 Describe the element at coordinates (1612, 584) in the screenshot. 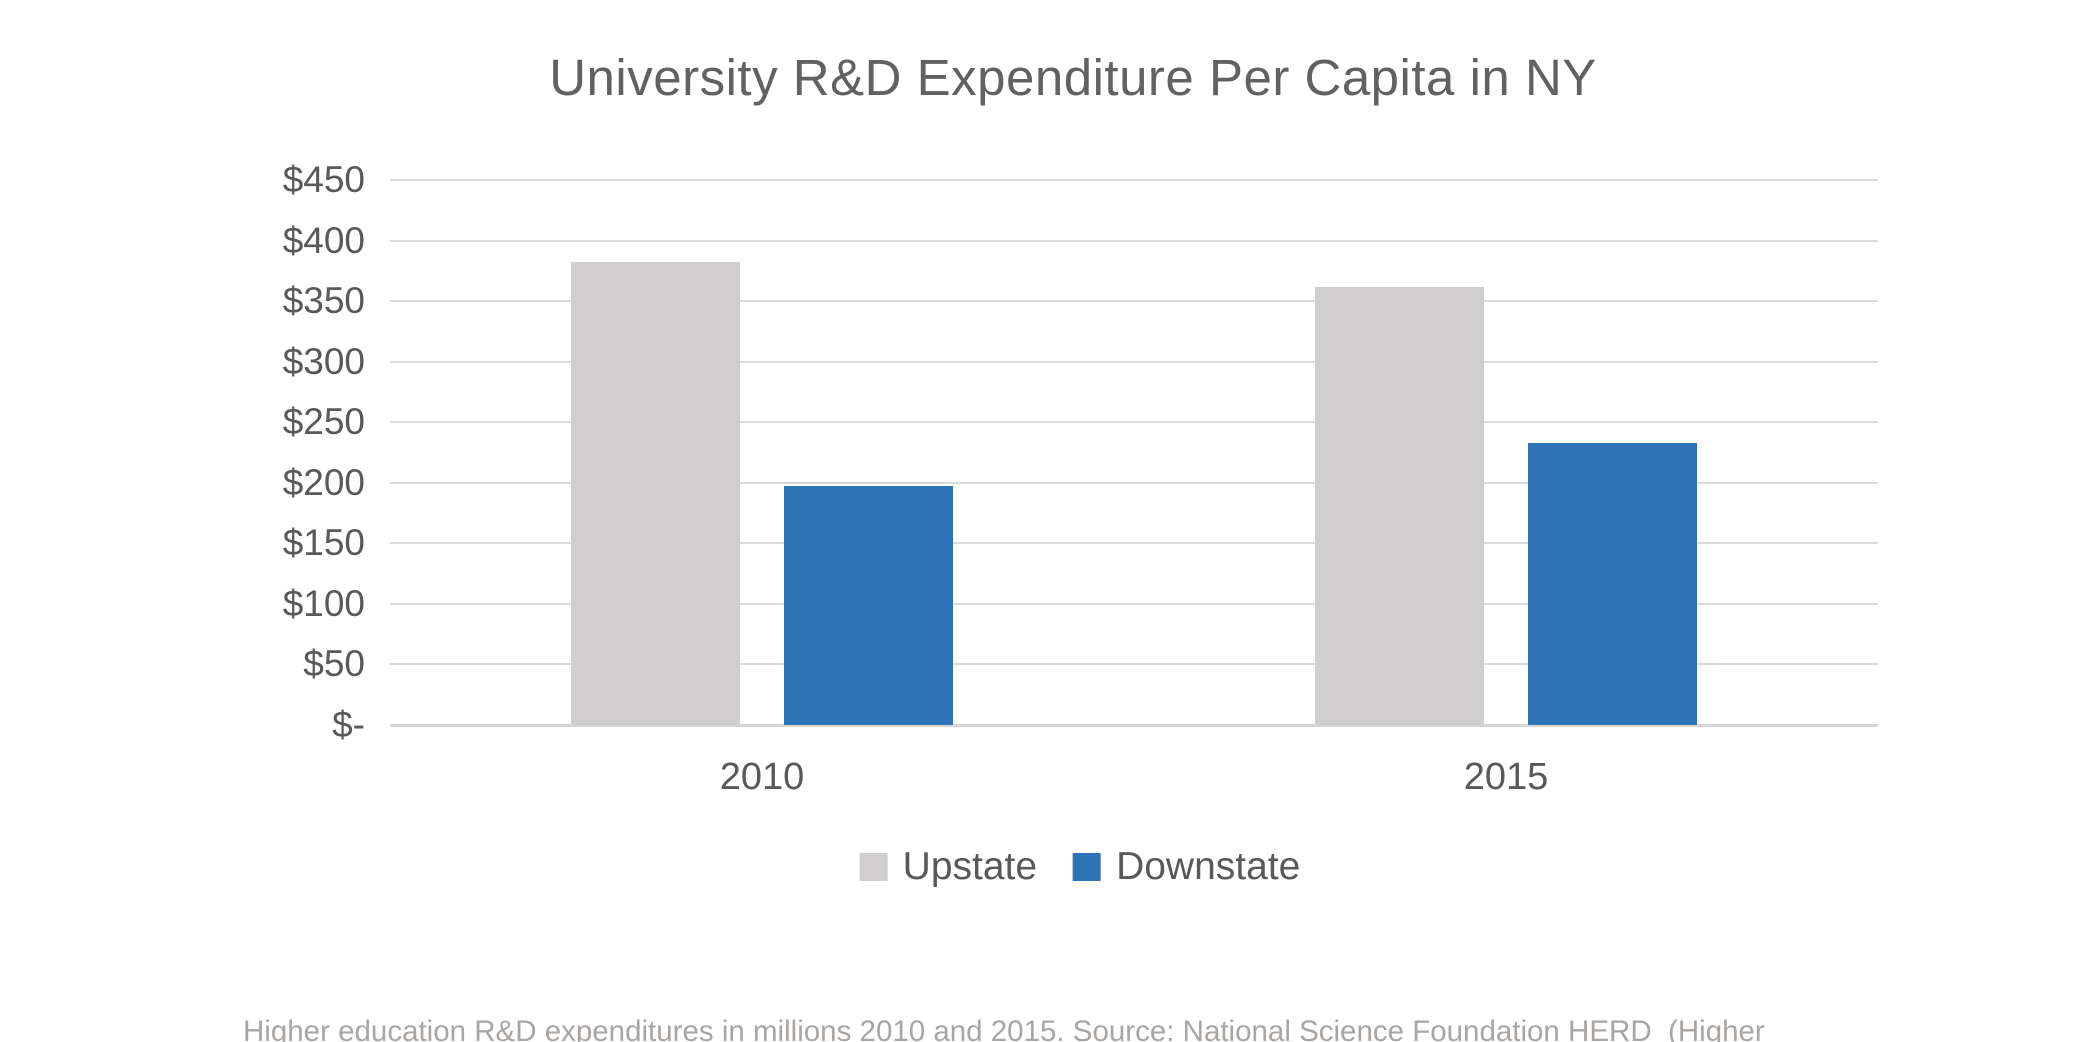

I see `bar-downstate-2015` at that location.